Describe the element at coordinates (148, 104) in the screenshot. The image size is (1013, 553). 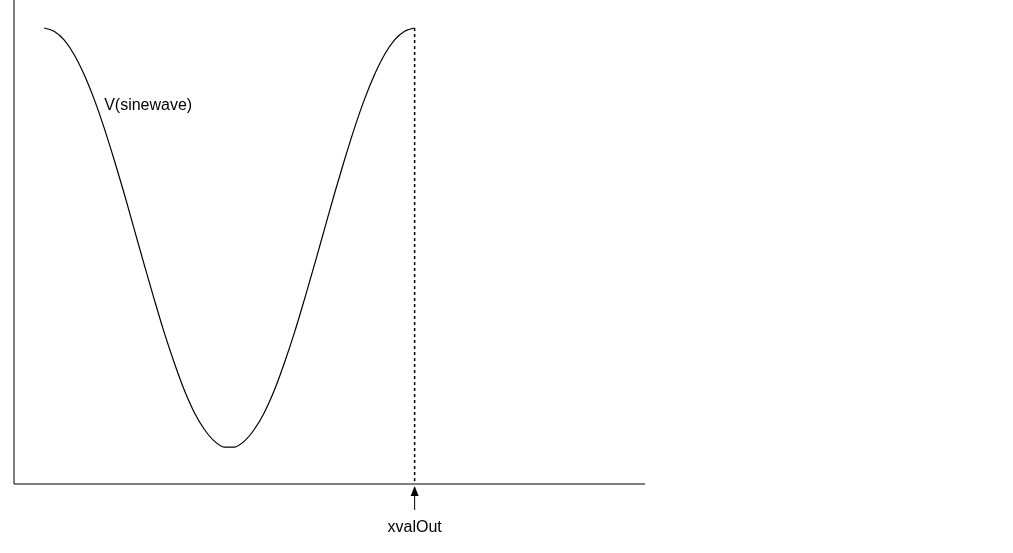
I see `series-label: V(sinewave)` at that location.